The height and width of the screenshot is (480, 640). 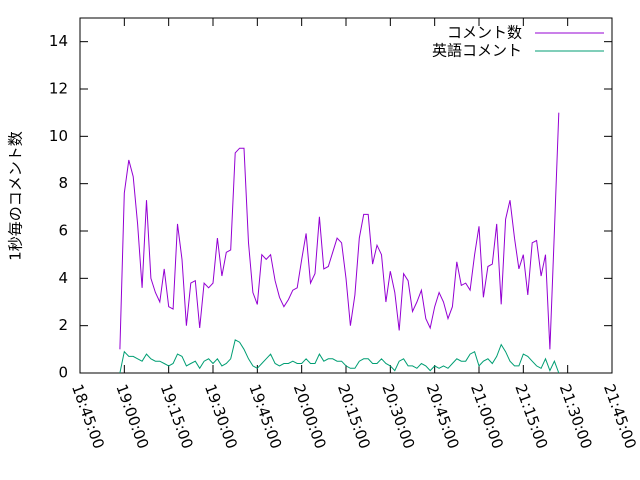 What do you see at coordinates (576, 416) in the screenshot?
I see `x-tick-label: 21:30:00` at bounding box center [576, 416].